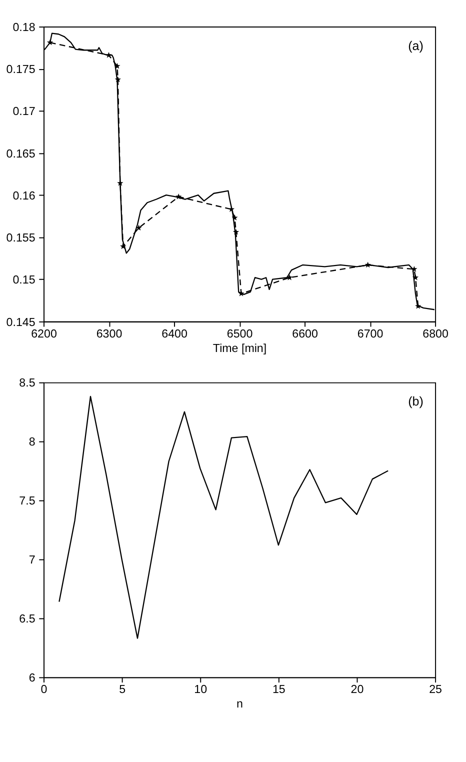  Describe the element at coordinates (44, 689) in the screenshot. I see `x-tick-label: 0` at that location.